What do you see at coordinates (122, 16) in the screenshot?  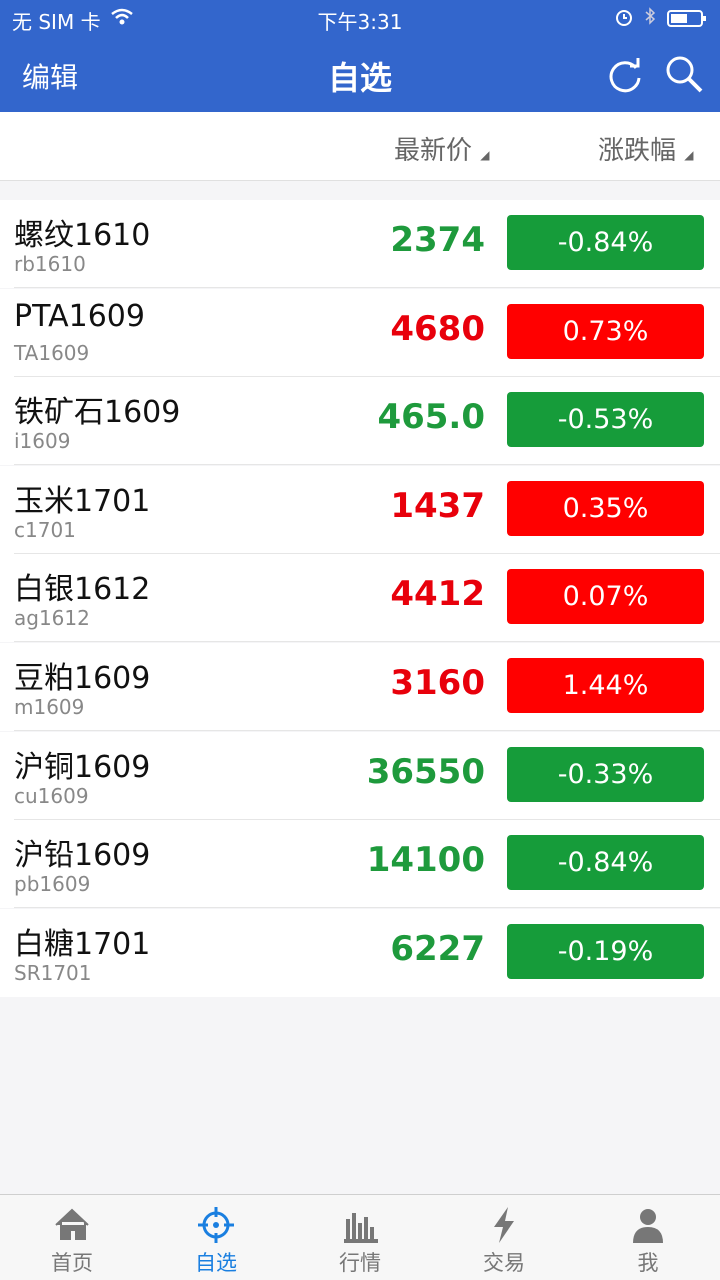 I see `wifi-icon` at bounding box center [122, 16].